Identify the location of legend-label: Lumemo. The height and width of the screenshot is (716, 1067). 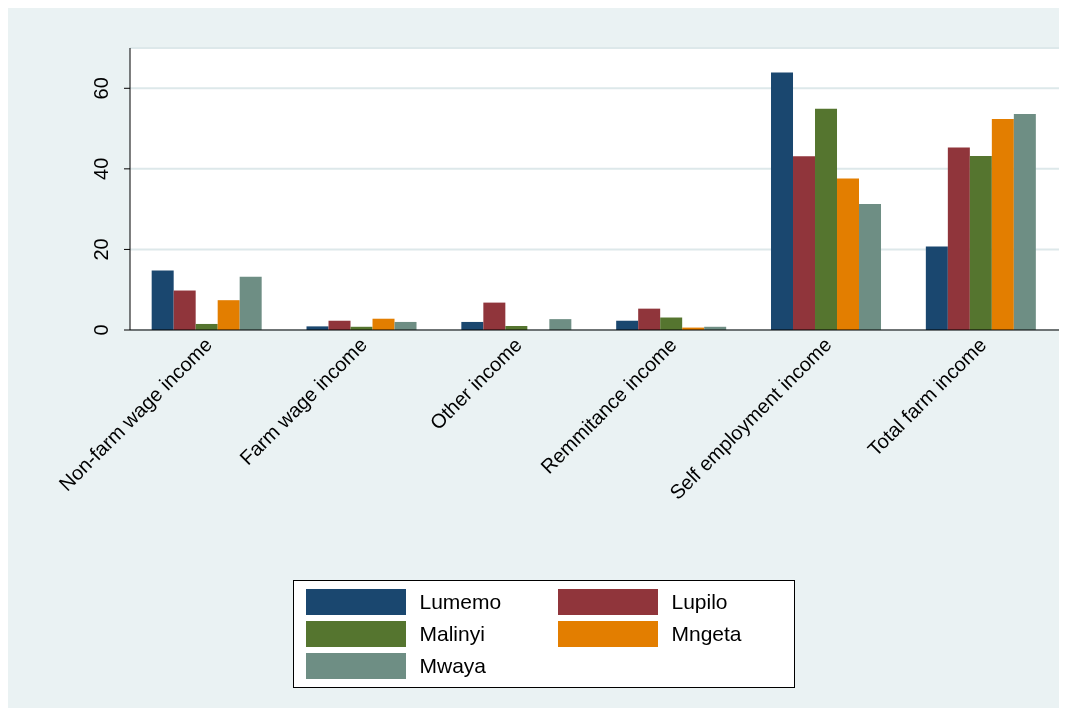
(461, 602).